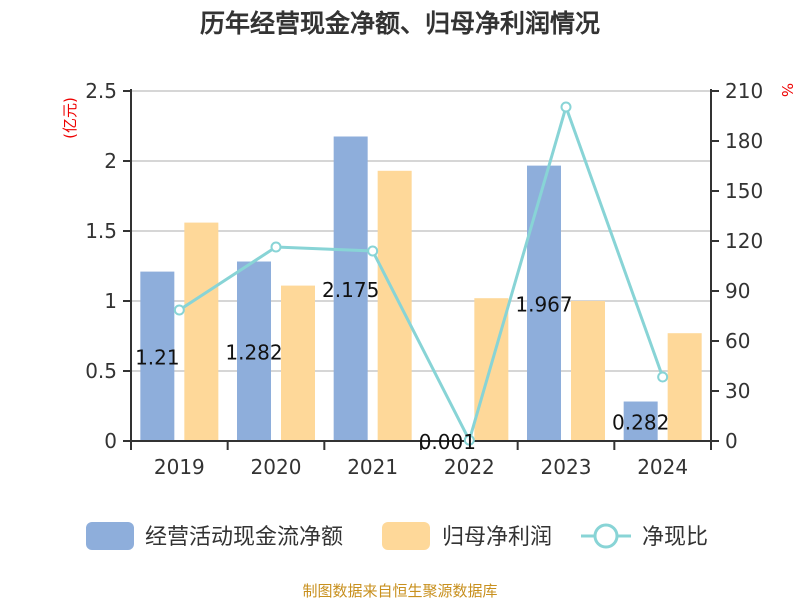  Describe the element at coordinates (737, 291) in the screenshot. I see `right-tick-label: 90` at that location.